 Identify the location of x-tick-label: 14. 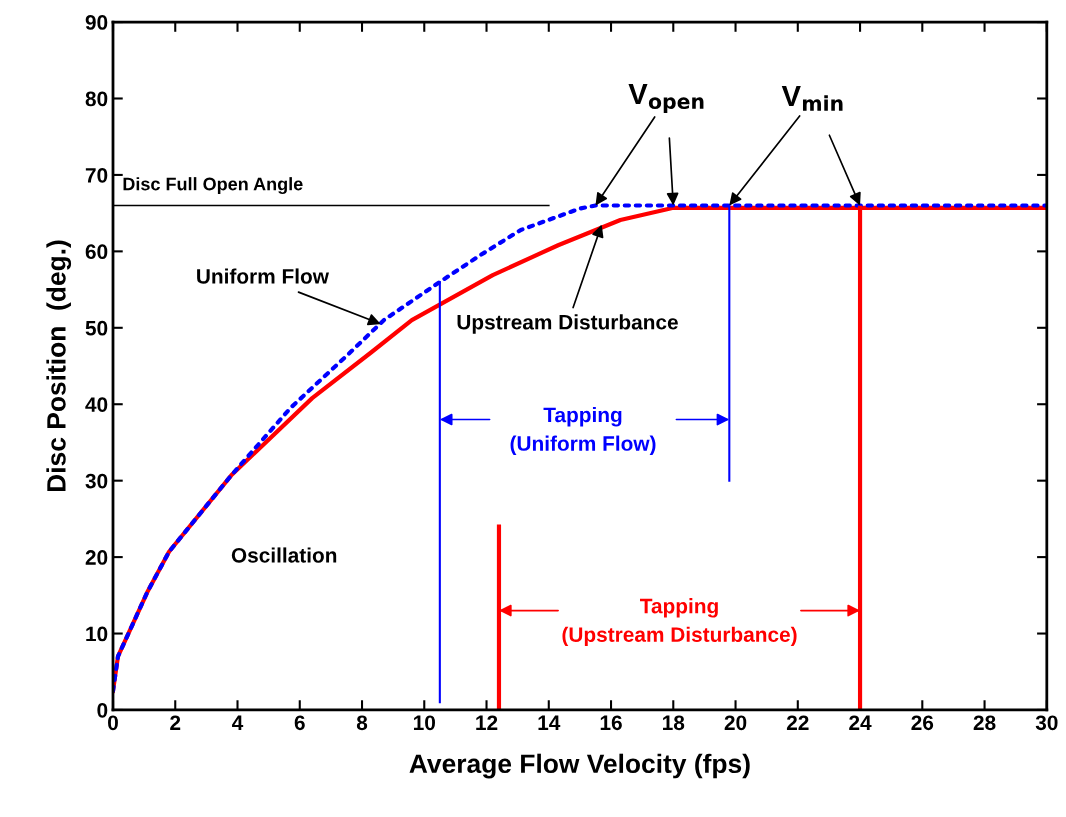
(549, 722).